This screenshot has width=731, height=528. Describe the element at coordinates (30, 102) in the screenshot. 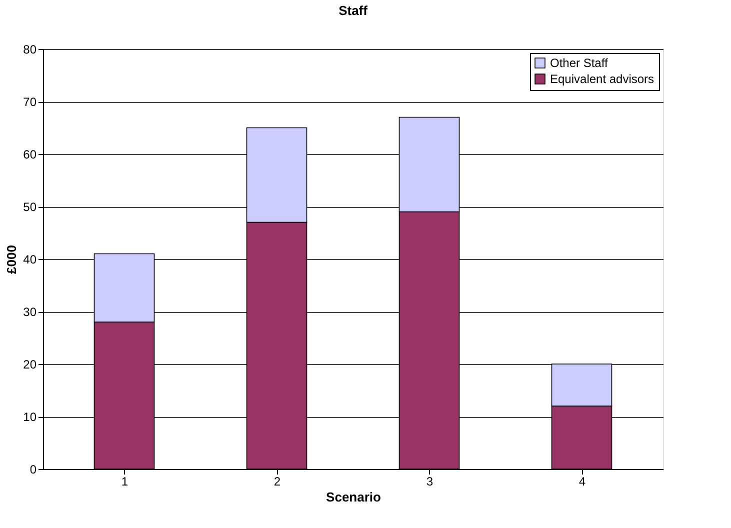

I see `y-tick-label: 70` at that location.